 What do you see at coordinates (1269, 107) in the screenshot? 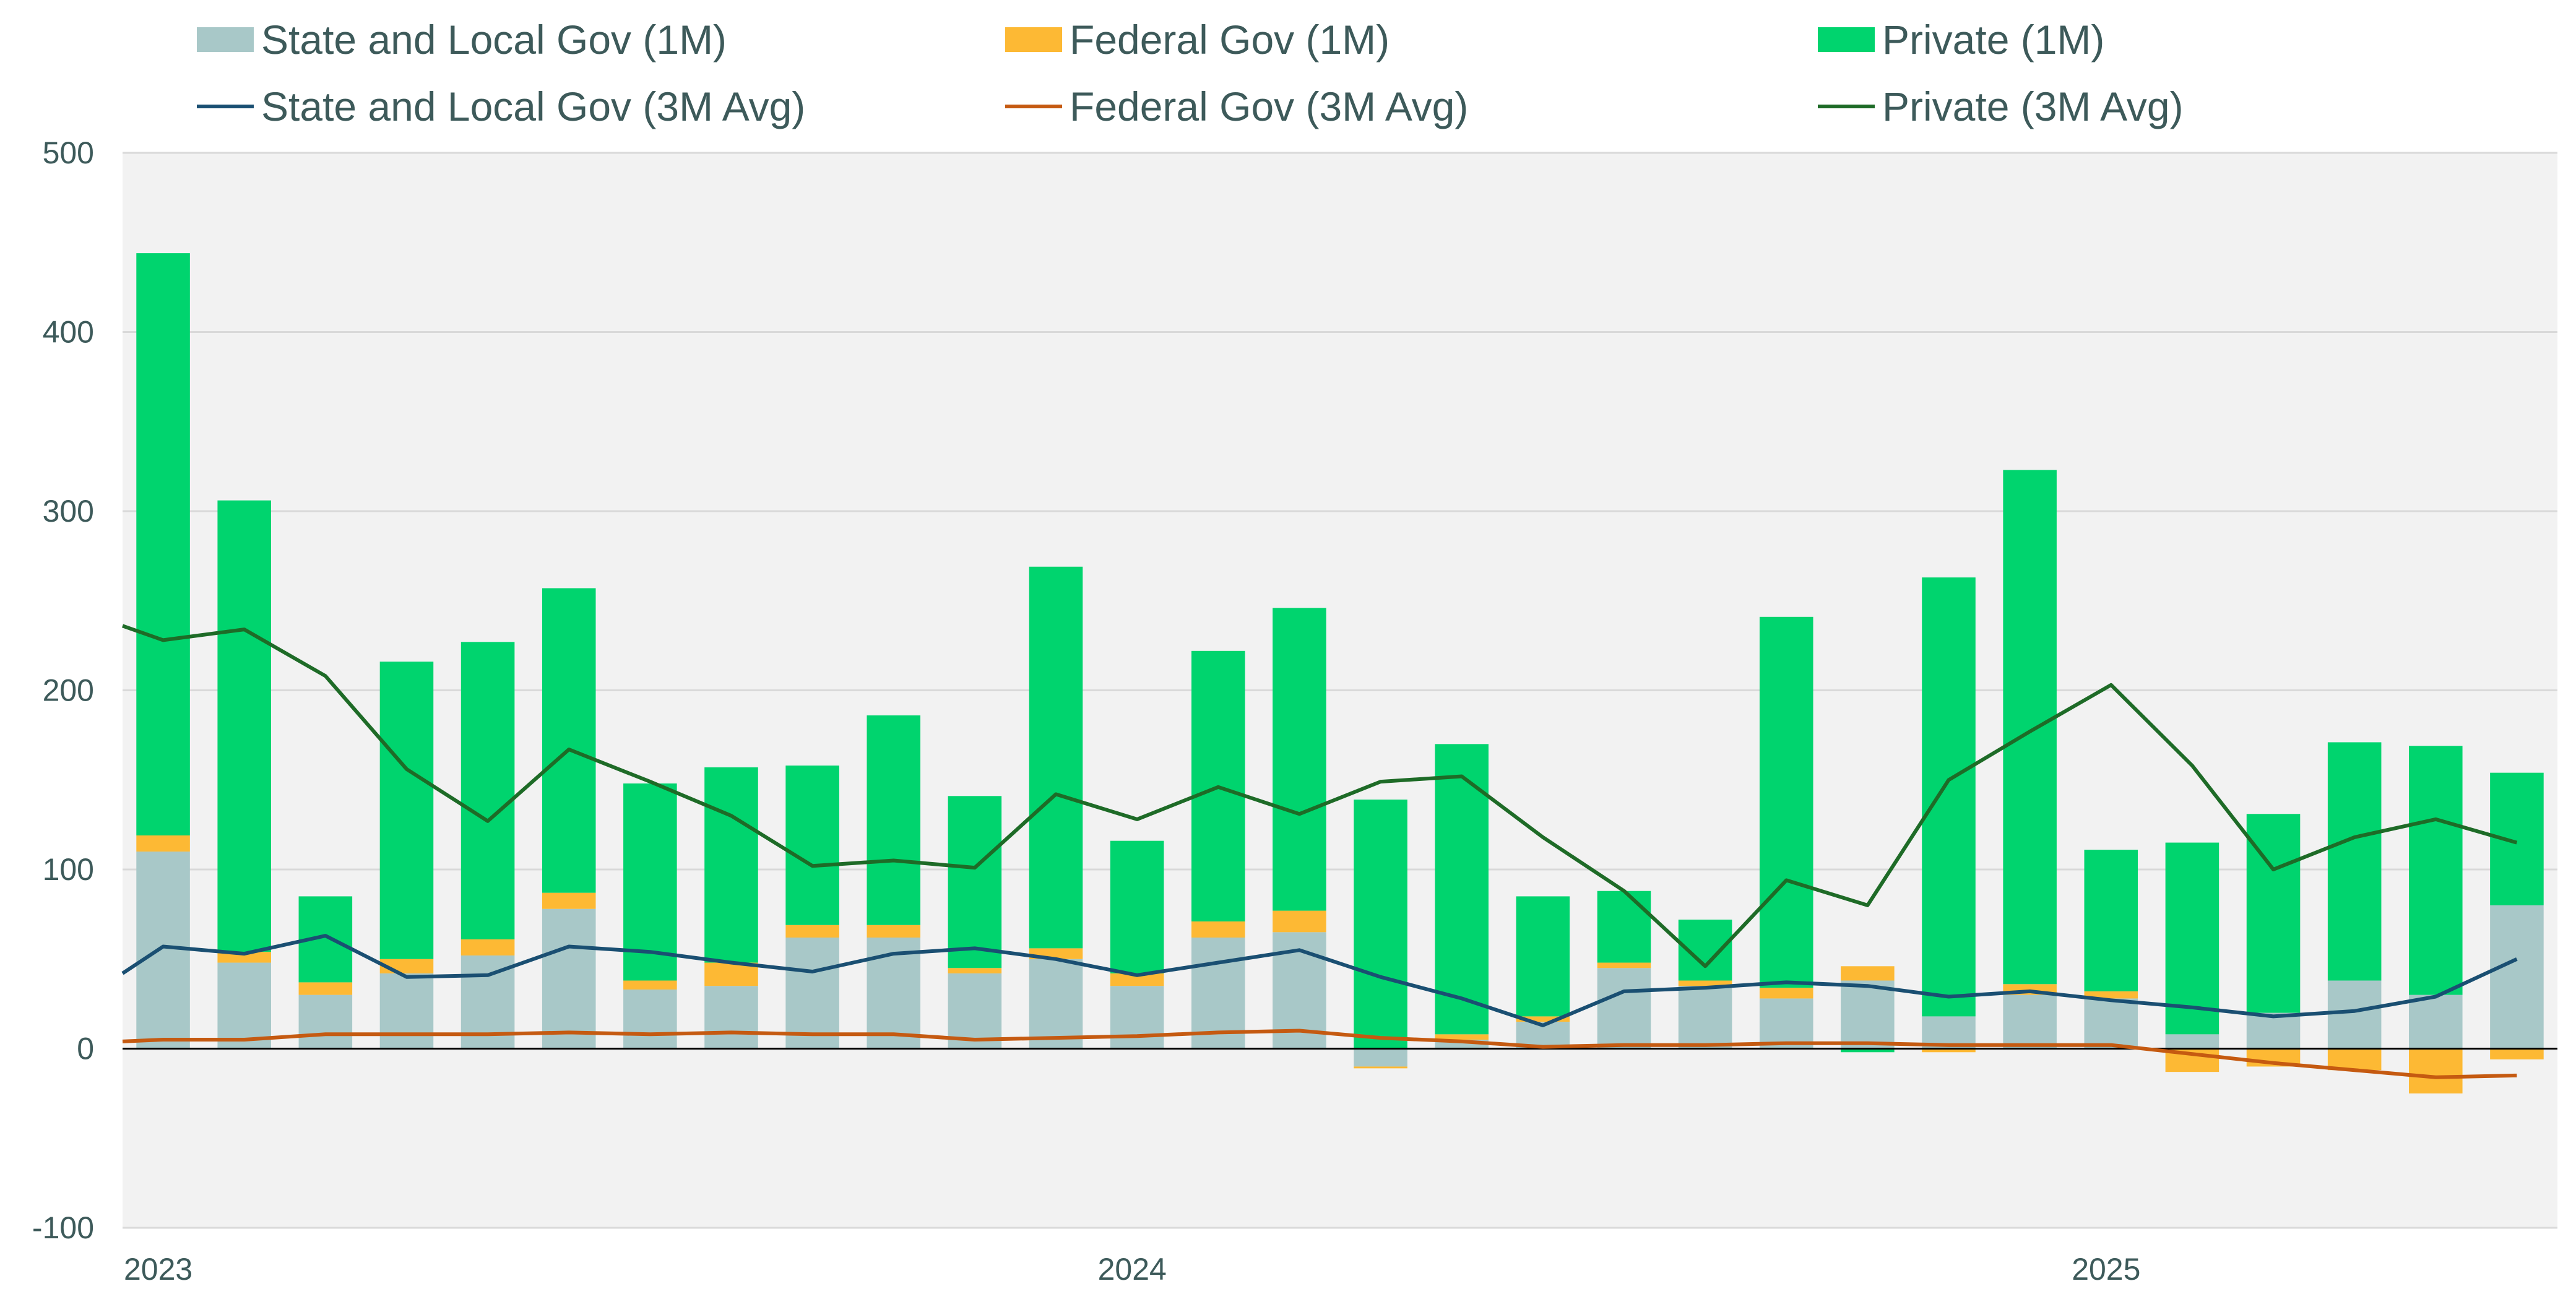
I see `legend-label: Federal Gov (3M Avg)` at bounding box center [1269, 107].